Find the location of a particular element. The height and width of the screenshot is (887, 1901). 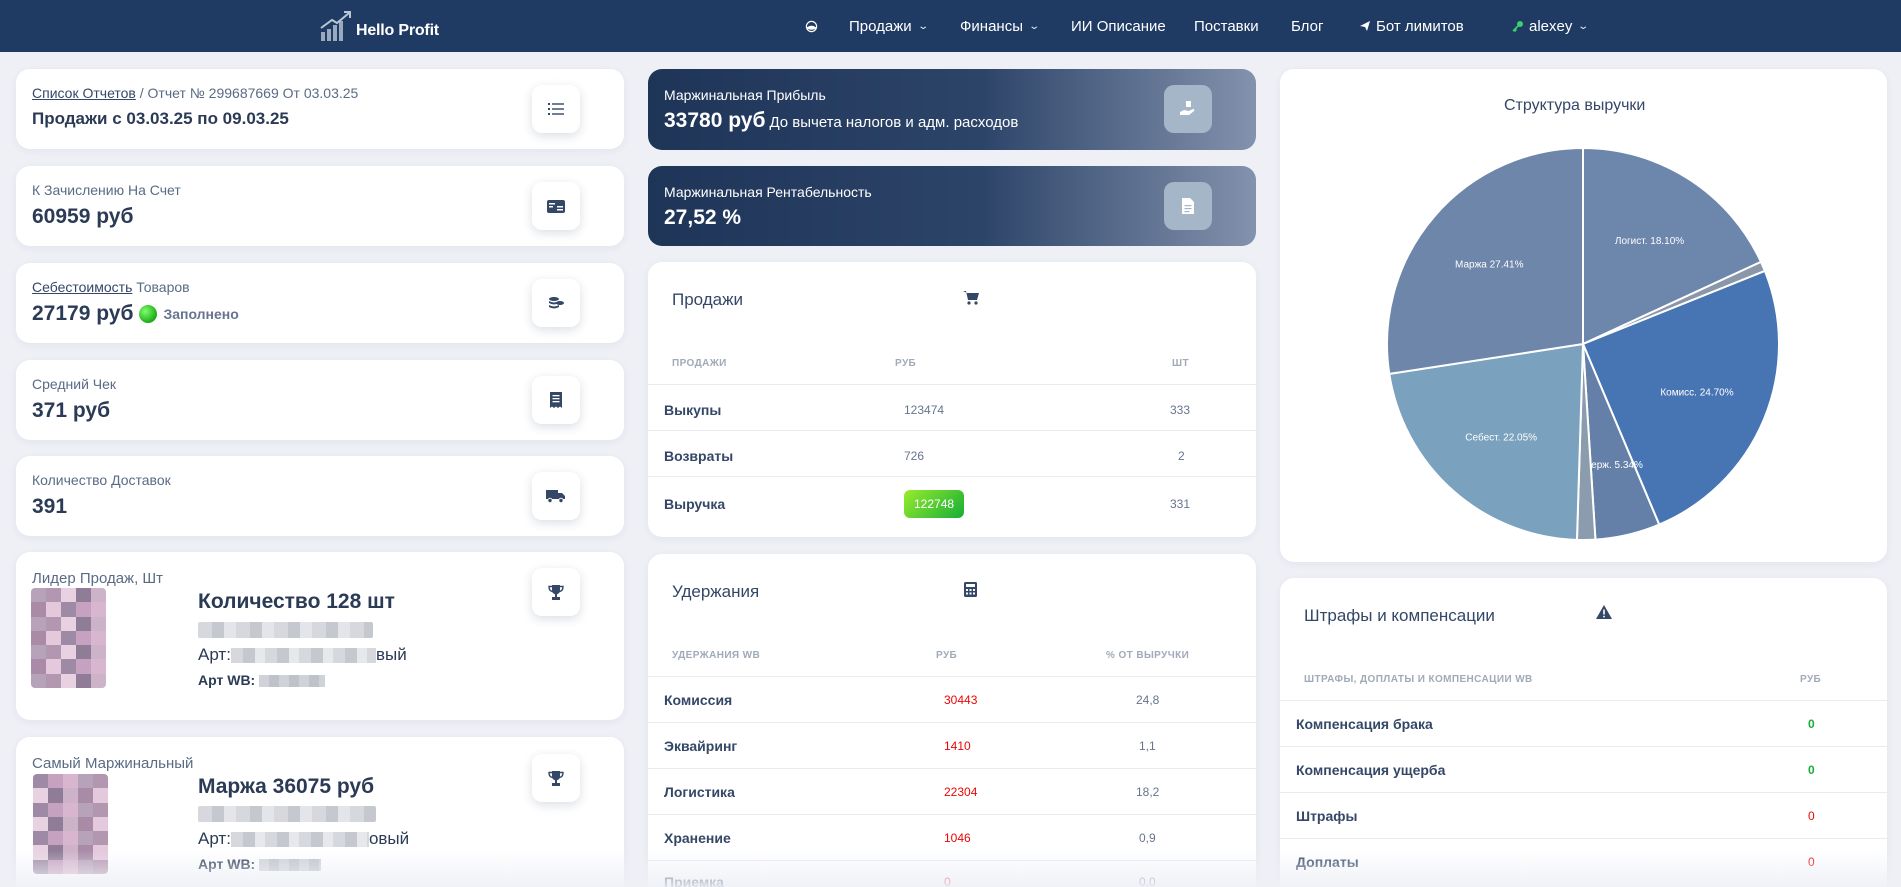

sales-row-qty: 333 is located at coordinates (1180, 410).